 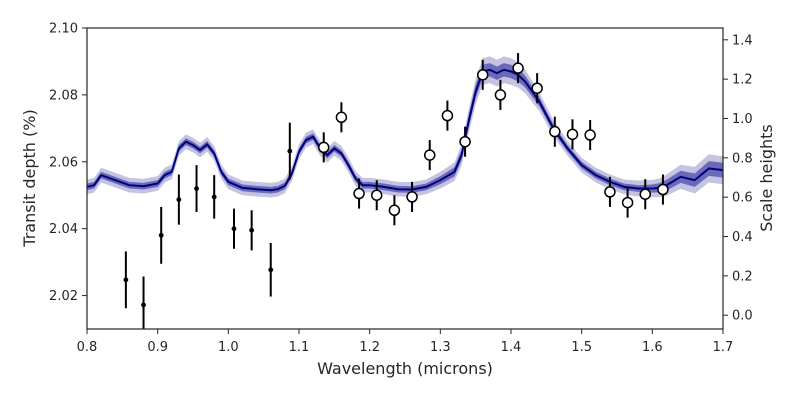 What do you see at coordinates (742, 119) in the screenshot?
I see `y2-tick-label: 1.0` at bounding box center [742, 119].